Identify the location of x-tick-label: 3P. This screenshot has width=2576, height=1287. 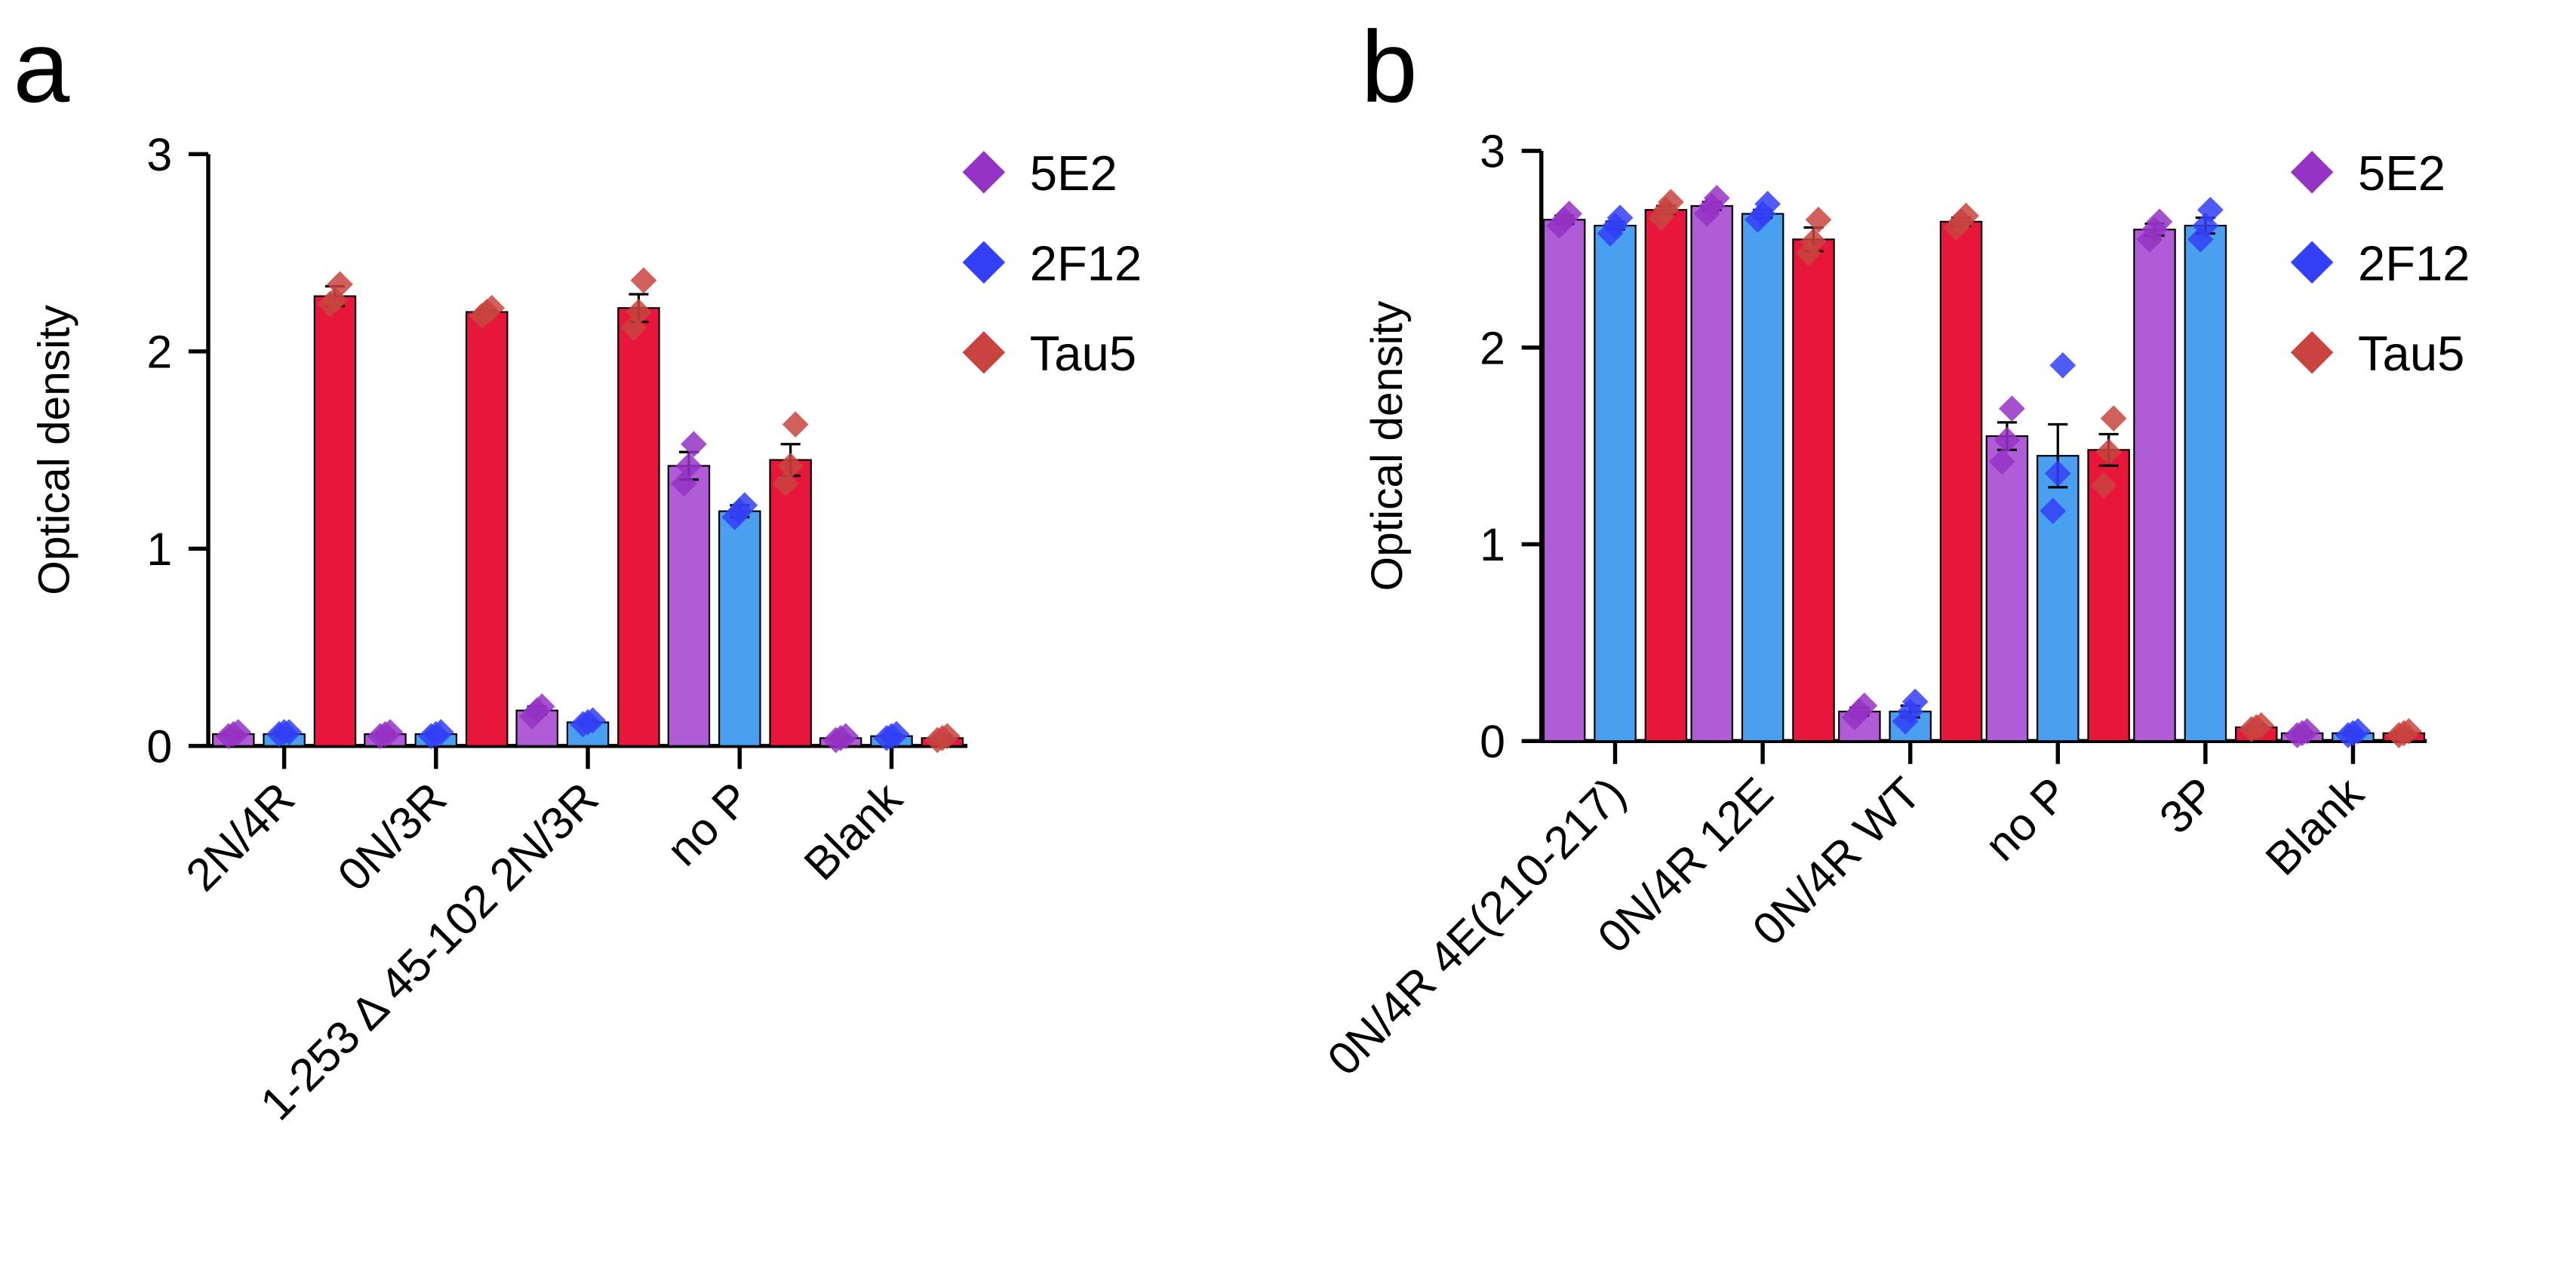
(2188, 805).